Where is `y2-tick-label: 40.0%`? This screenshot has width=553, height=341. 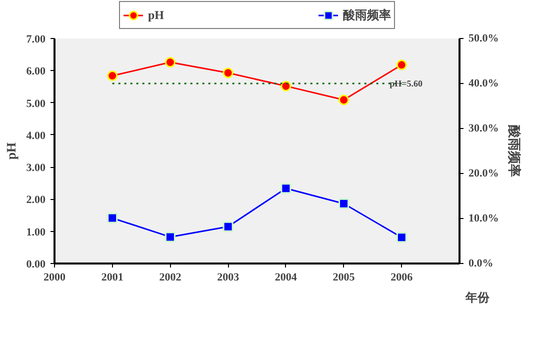 y2-tick-label: 40.0% is located at coordinates (483, 84).